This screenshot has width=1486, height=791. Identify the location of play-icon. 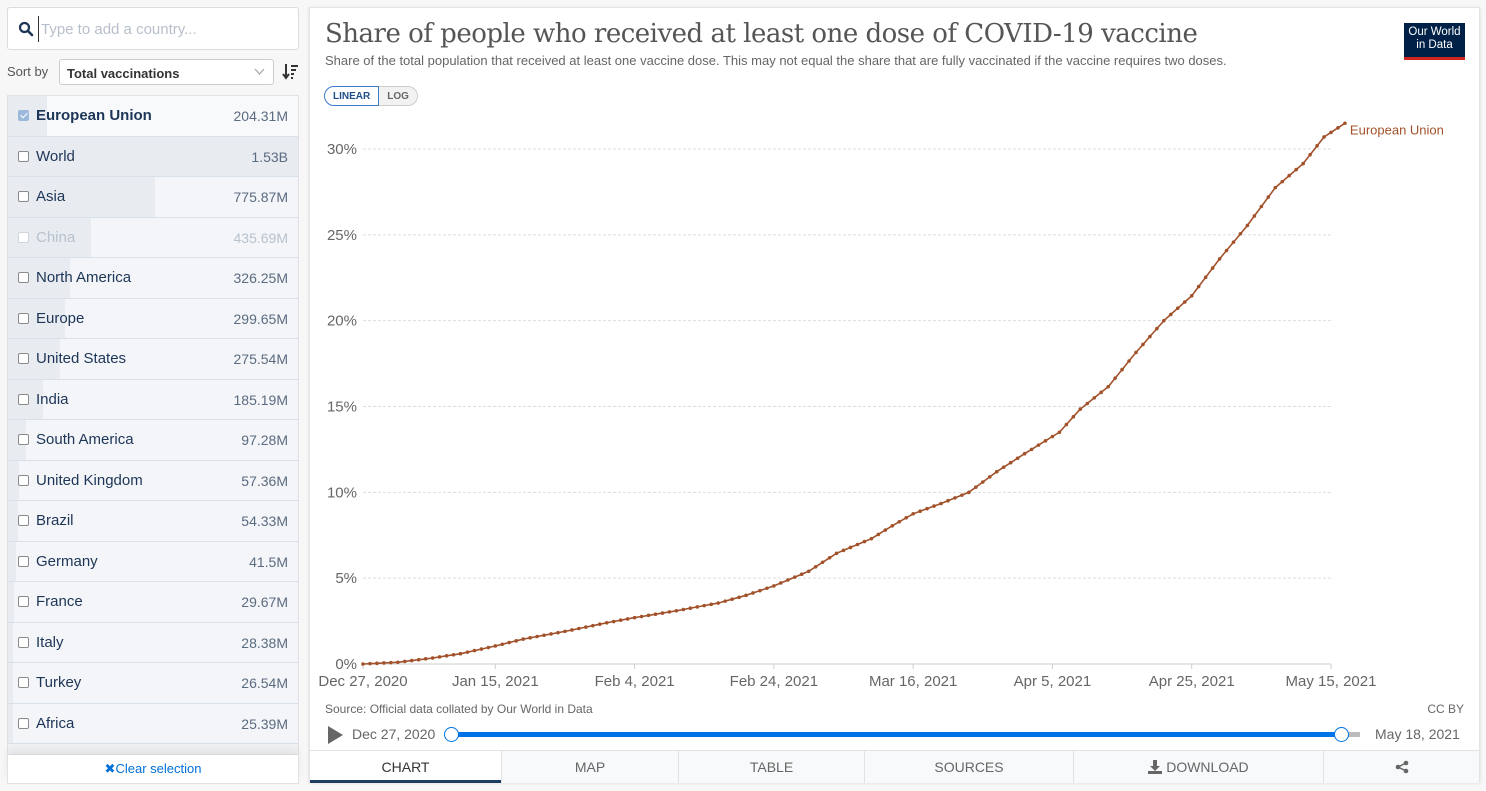
(335, 735).